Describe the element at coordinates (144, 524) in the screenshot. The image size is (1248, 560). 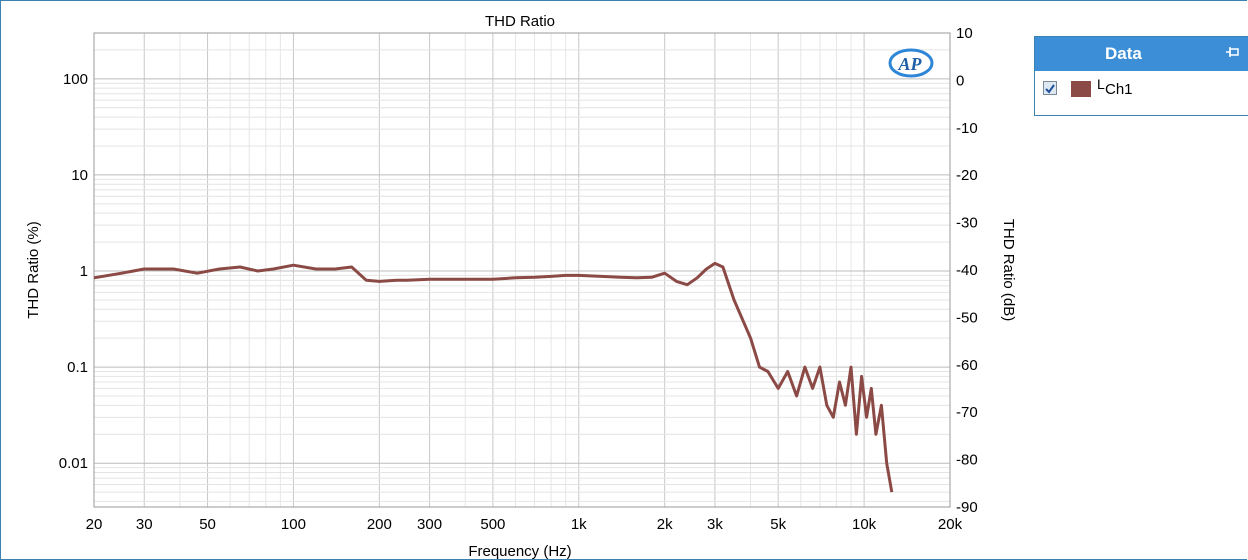
I see `x-tick-label: 30` at that location.